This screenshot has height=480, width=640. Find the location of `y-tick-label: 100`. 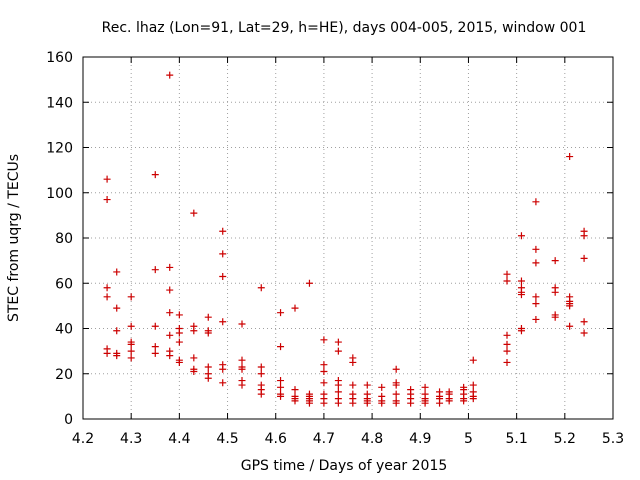

y-tick-label: 100 is located at coordinates (59, 194).